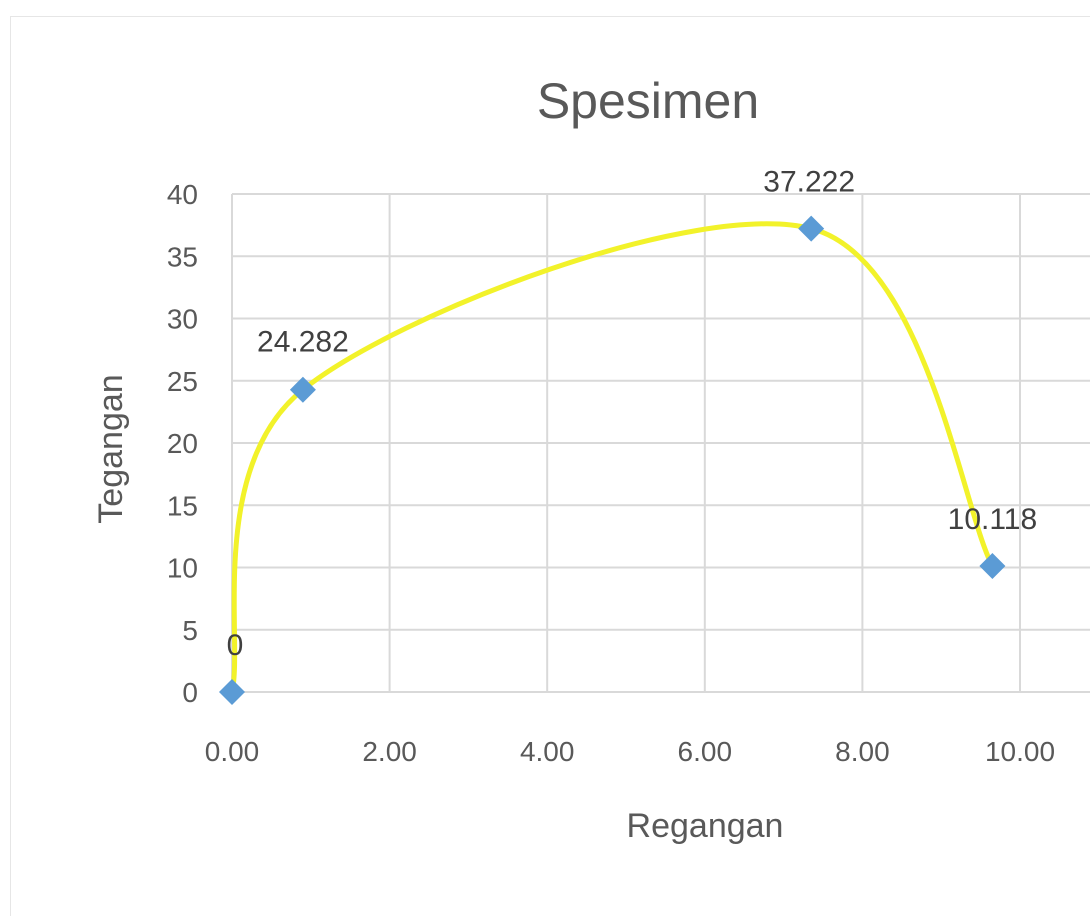  I want to click on chart-title: Spesimen, so click(648, 101).